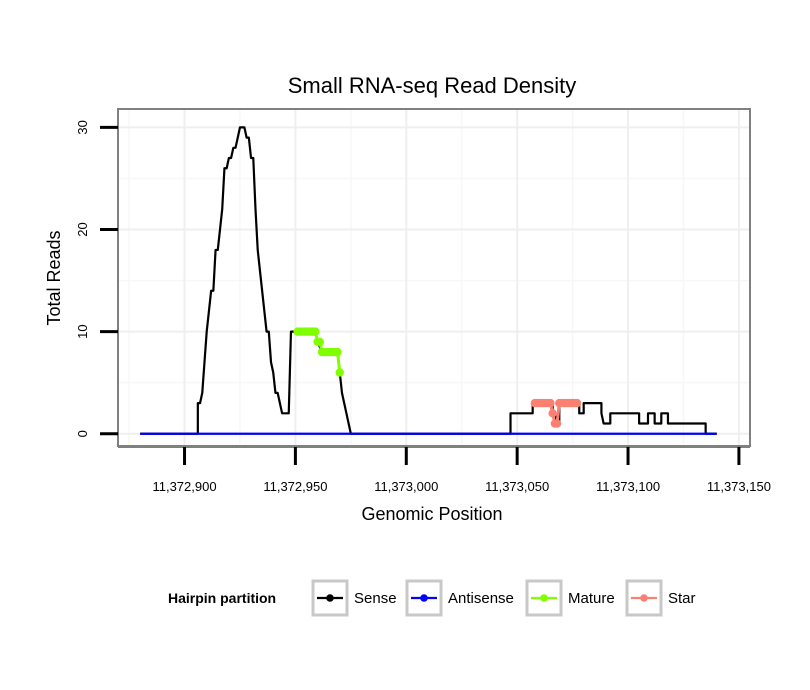  What do you see at coordinates (96, 278) in the screenshot?
I see `y-axis: 0 10 20 30` at bounding box center [96, 278].